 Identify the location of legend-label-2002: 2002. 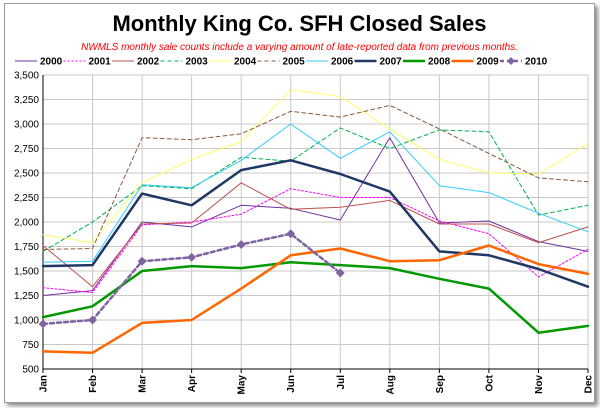
(148, 62).